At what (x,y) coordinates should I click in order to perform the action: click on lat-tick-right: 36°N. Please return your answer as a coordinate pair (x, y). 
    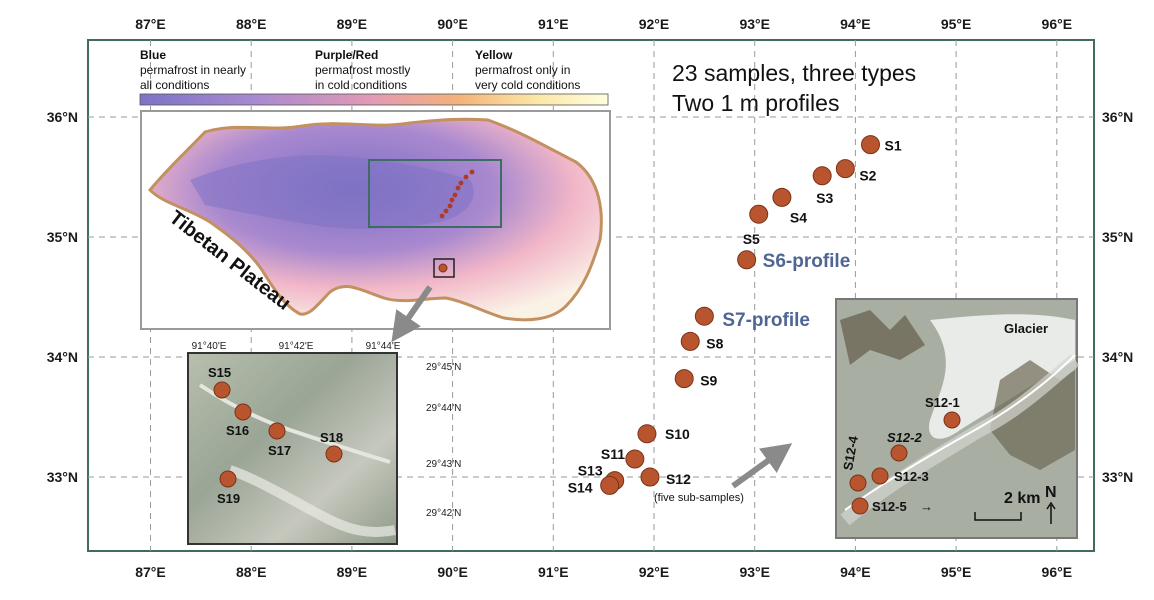
    Looking at the image, I should click on (1117, 117).